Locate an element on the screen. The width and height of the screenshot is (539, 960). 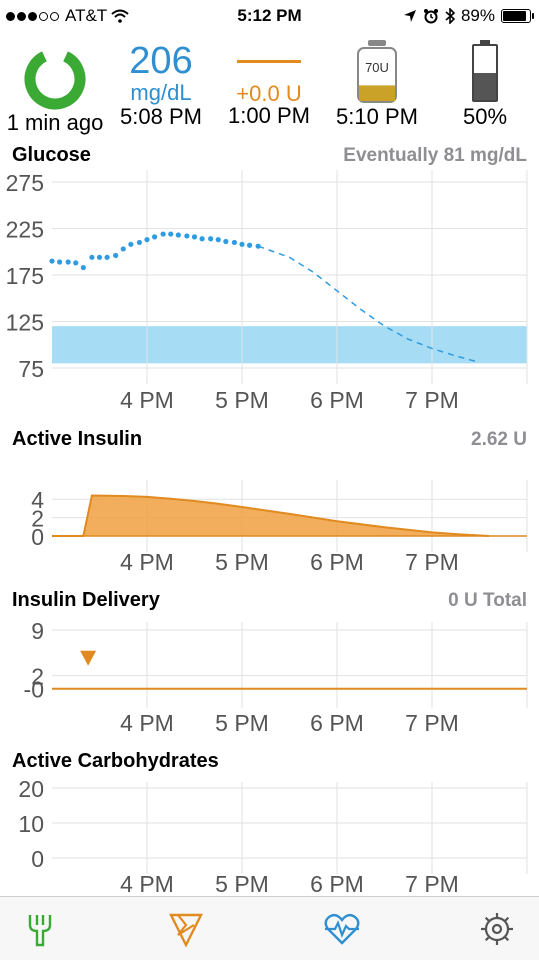
glucose-section-title: Glucose is located at coordinates (51, 155).